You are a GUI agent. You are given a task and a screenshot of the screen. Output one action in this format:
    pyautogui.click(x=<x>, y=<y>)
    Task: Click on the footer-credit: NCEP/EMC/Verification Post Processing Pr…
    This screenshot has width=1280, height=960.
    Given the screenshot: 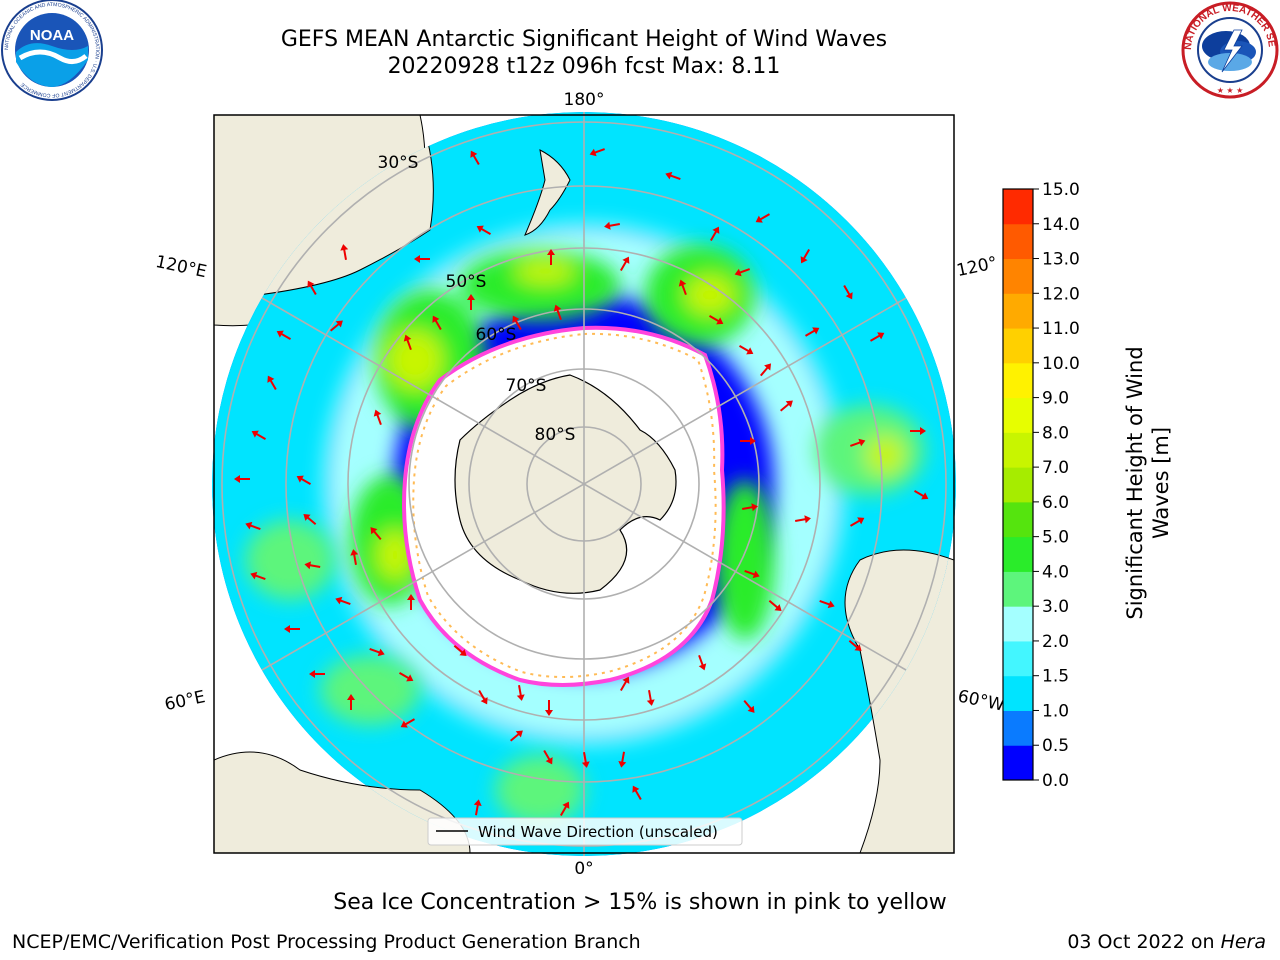 What is the action you would take?
    pyautogui.click(x=326, y=942)
    